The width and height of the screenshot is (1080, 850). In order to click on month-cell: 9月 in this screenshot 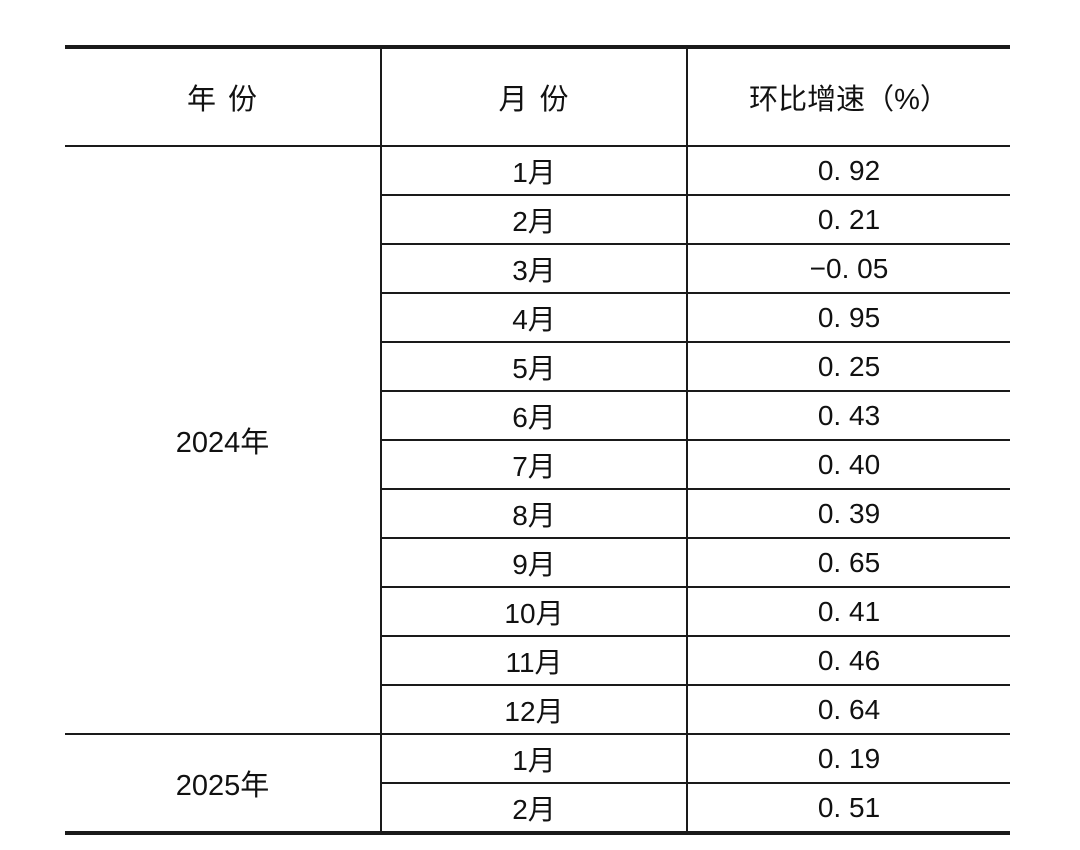, I will do `click(534, 563)`.